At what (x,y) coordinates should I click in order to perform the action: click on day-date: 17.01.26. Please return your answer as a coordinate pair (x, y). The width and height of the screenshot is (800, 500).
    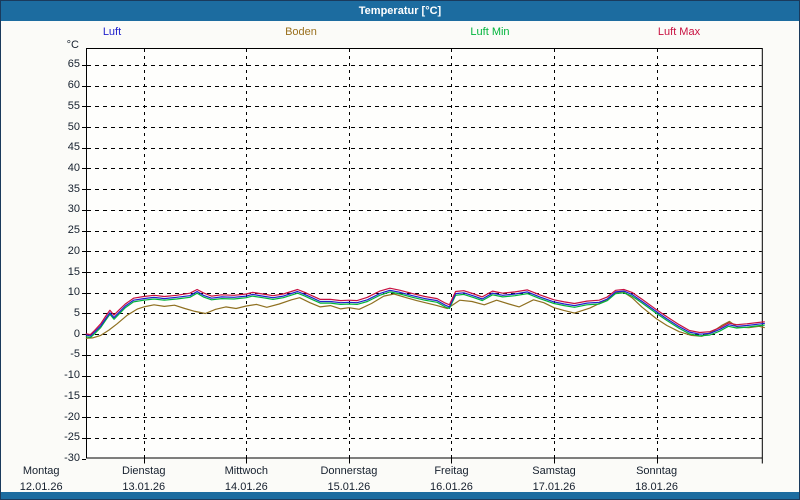
    Looking at the image, I should click on (554, 487).